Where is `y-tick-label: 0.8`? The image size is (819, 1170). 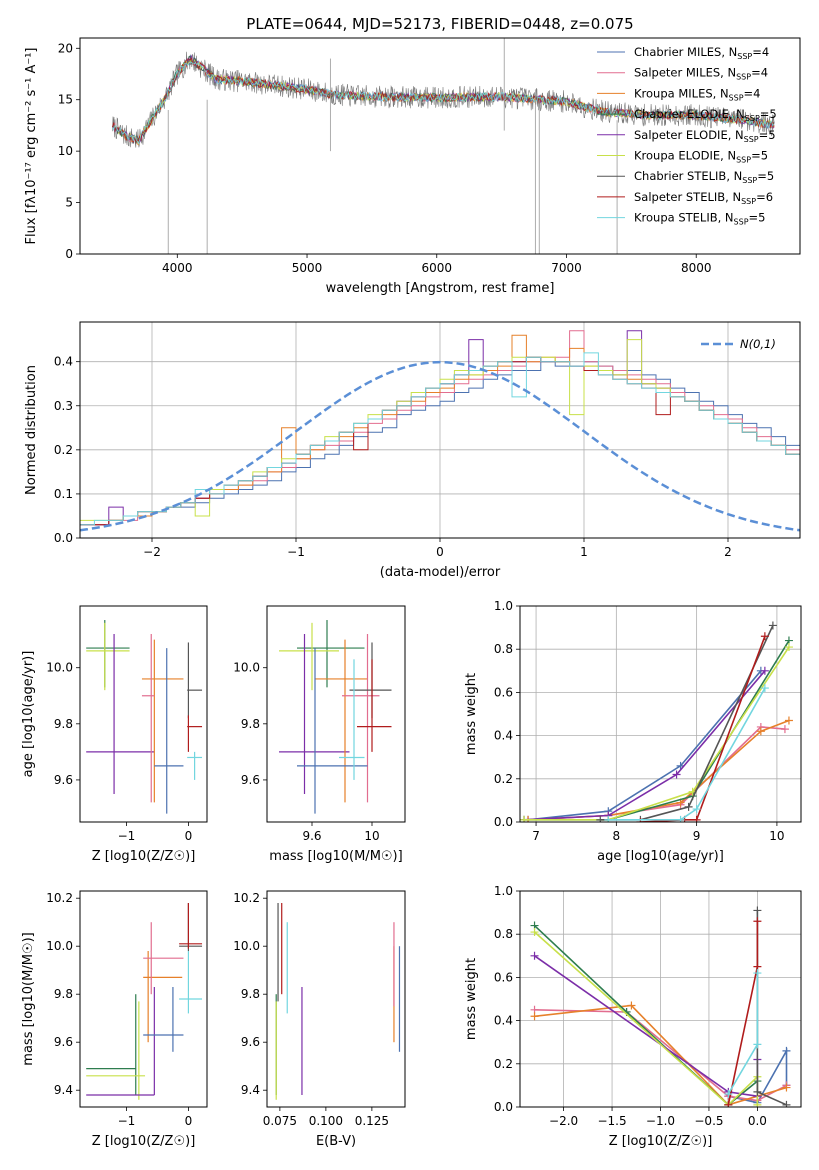
y-tick-label: 0.8 is located at coordinates (503, 649).